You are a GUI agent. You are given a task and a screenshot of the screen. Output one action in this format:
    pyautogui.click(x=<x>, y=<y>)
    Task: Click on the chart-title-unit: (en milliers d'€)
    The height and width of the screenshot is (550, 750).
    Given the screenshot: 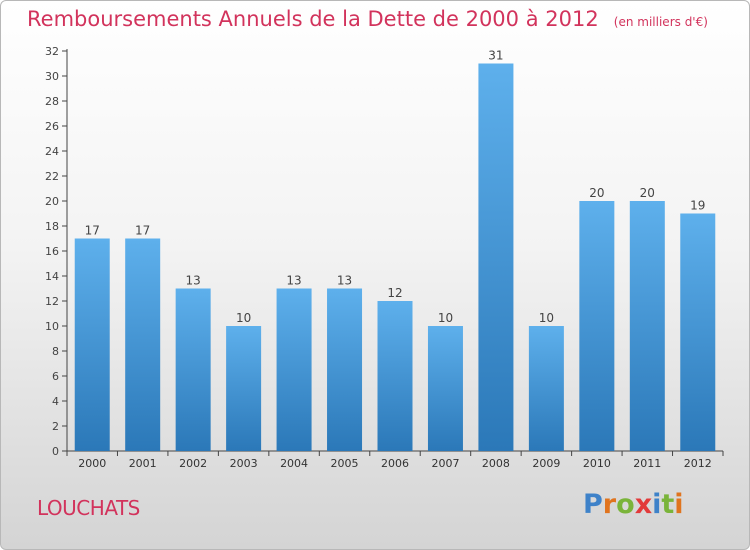 What is the action you would take?
    pyautogui.click(x=660, y=22)
    